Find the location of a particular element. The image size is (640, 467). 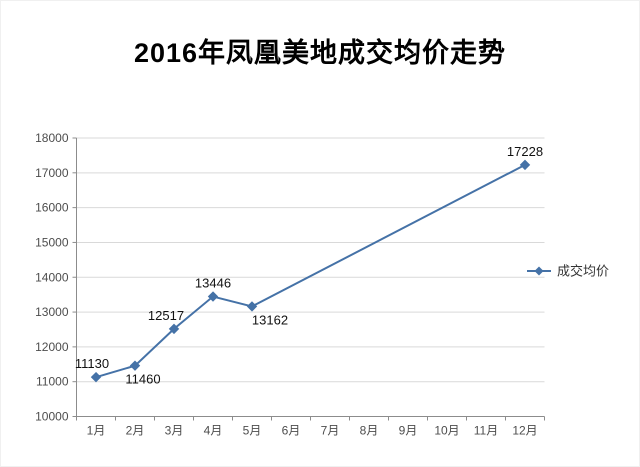

y-axis-label: 16000 is located at coordinates (52, 208).